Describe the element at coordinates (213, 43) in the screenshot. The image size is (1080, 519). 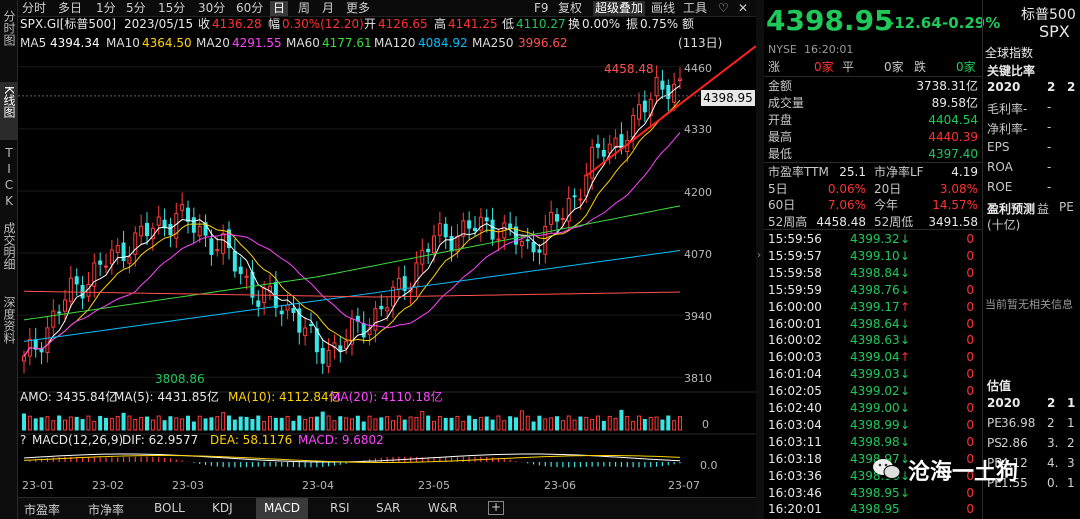
I see `ma20-label: MA20` at that location.